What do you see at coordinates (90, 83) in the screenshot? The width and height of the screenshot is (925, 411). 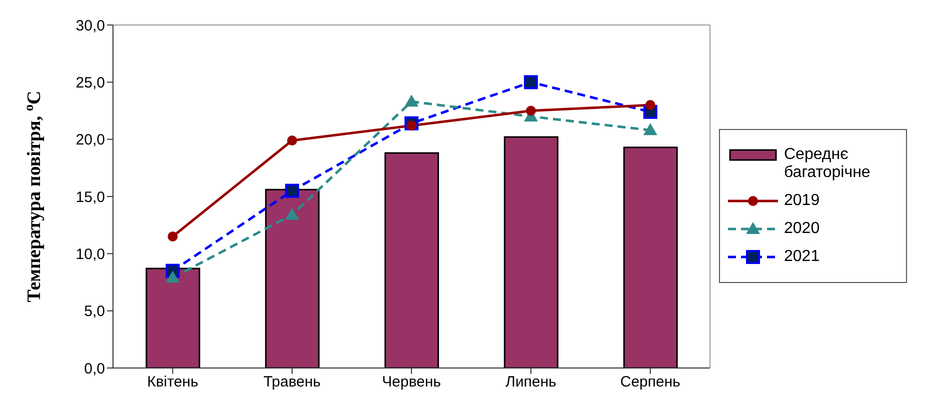 I see `y-tick-label: 25,0` at bounding box center [90, 83].